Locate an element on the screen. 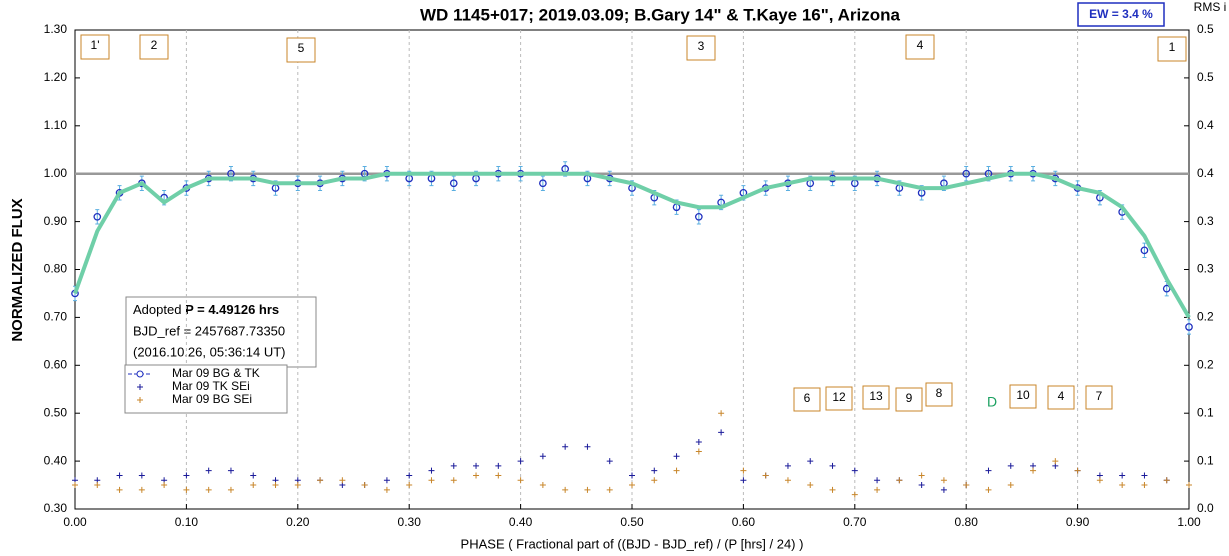  y-tick-label: 0.40 is located at coordinates (56, 460).